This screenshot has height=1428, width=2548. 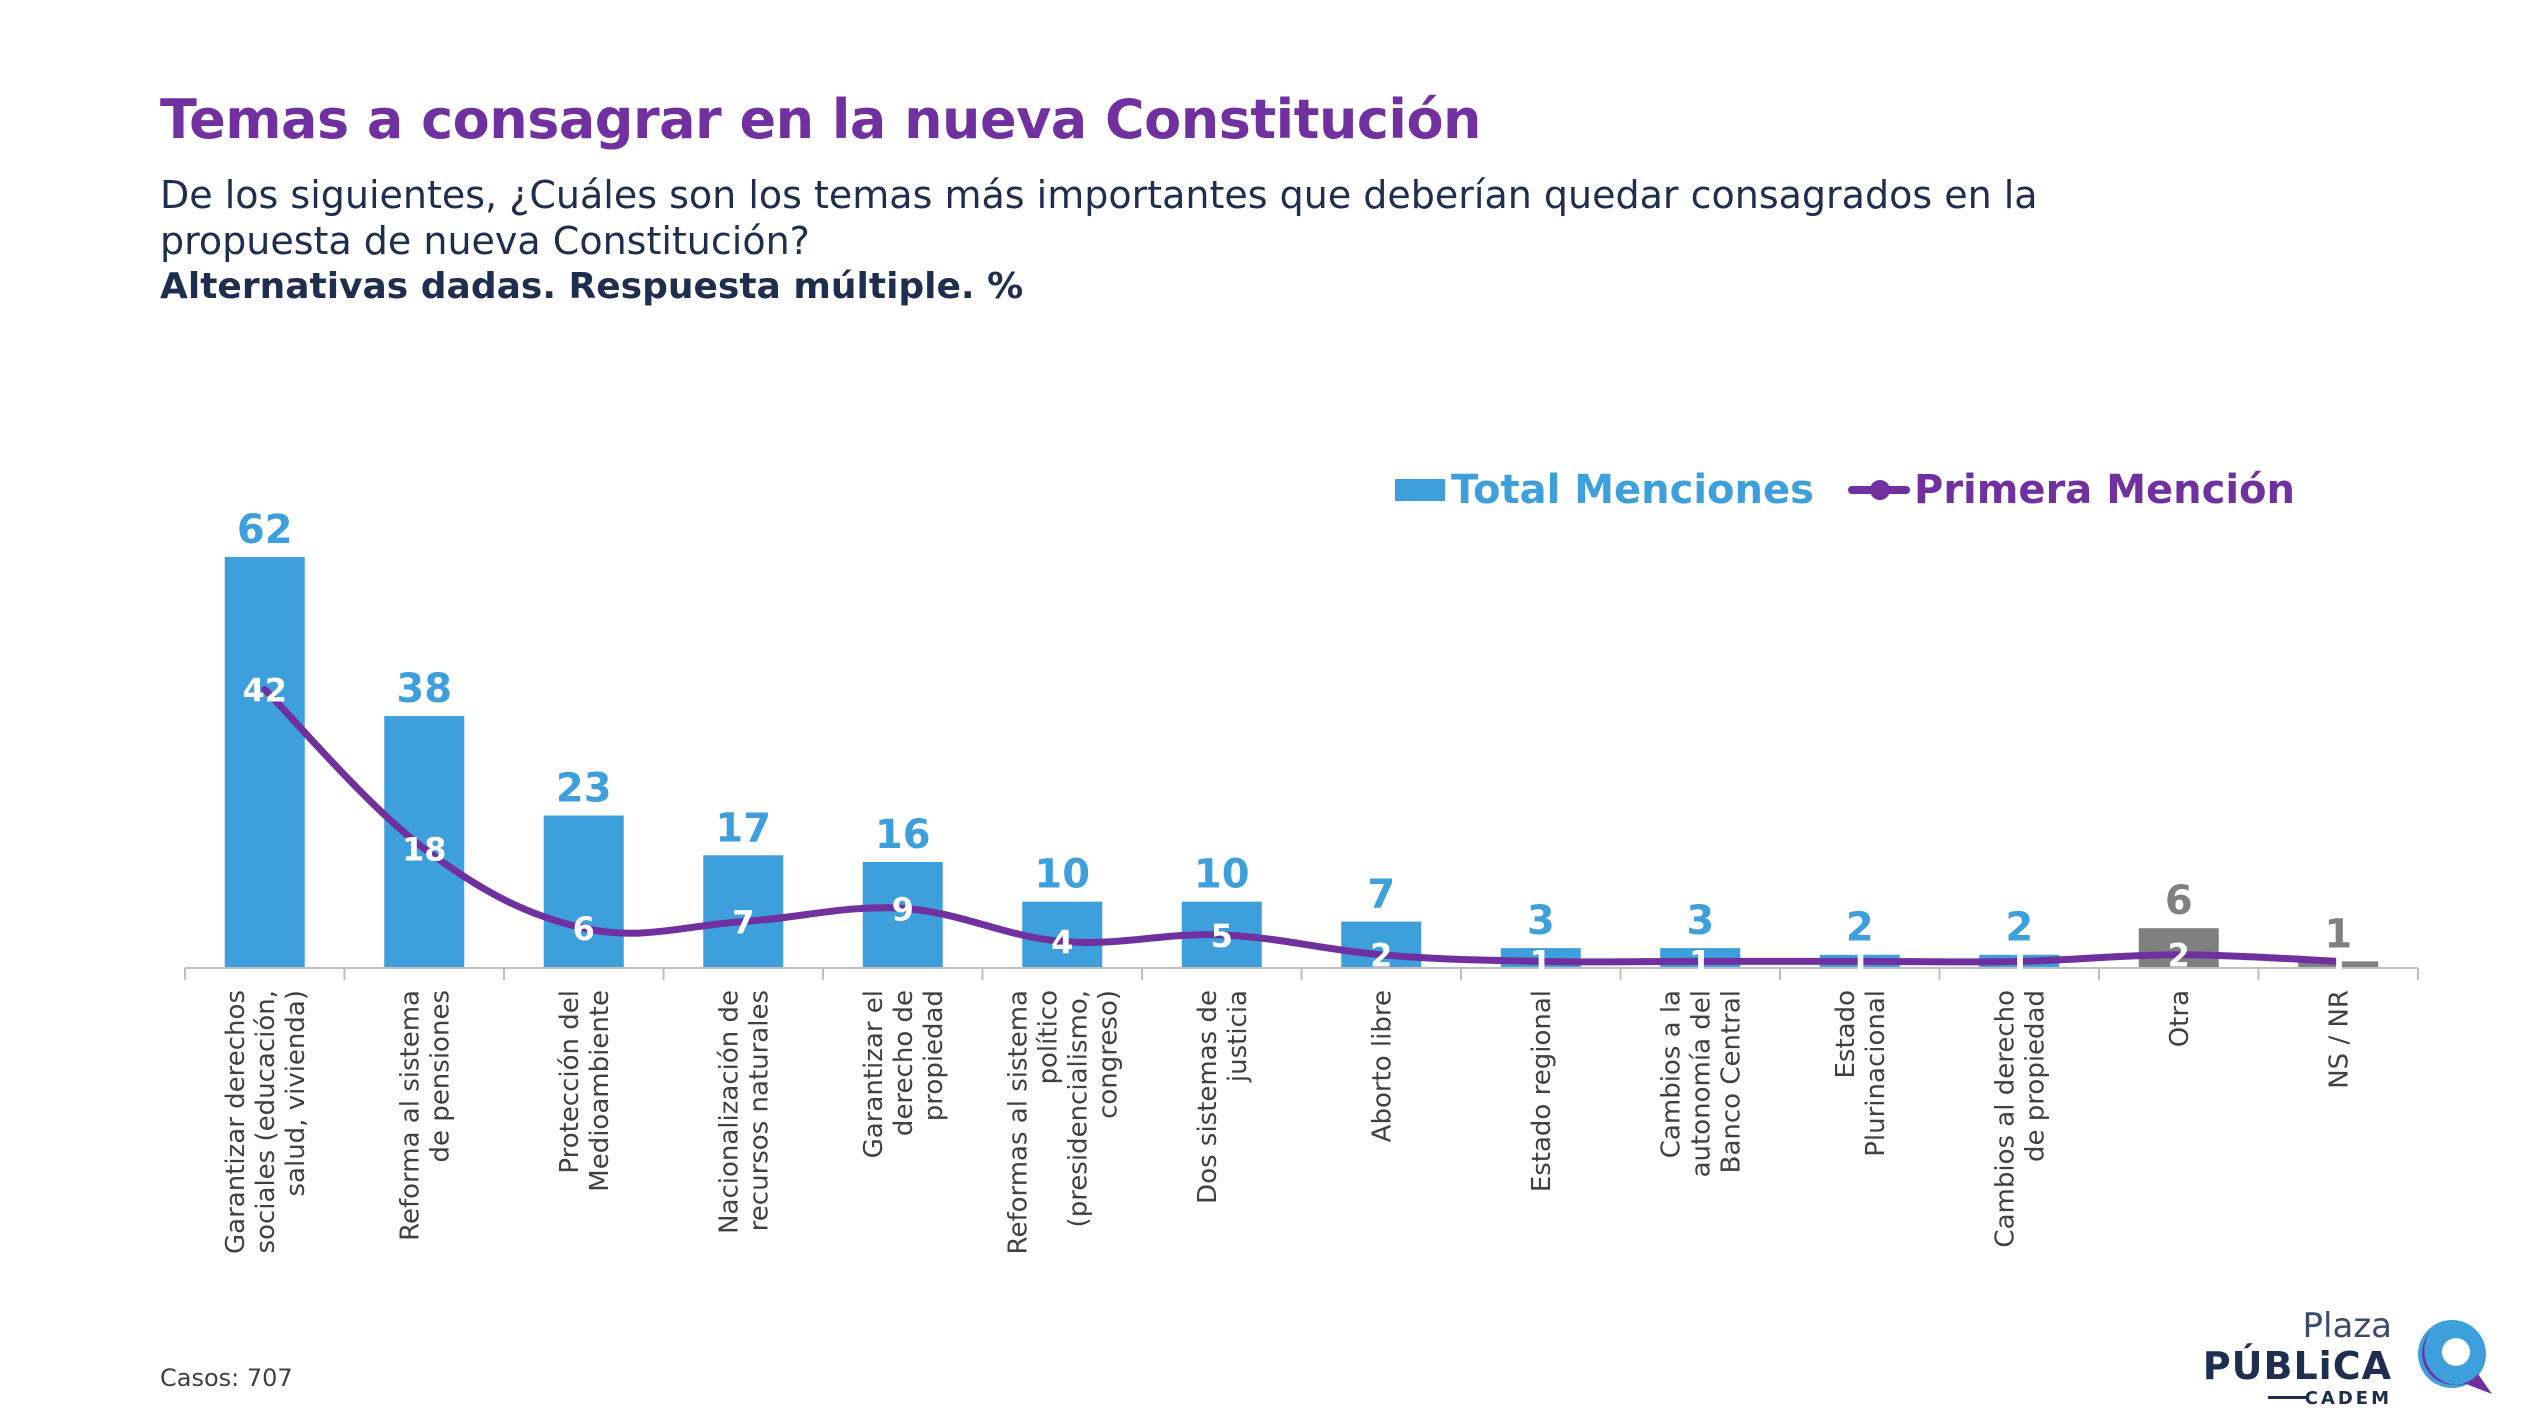 I want to click on bar-value-label-1: 38, so click(x=424, y=689).